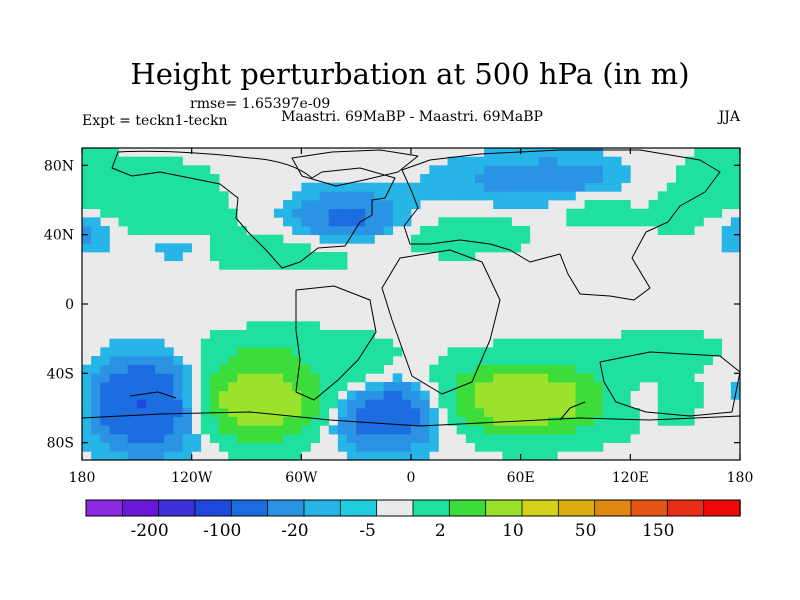 The height and width of the screenshot is (600, 800). Describe the element at coordinates (59, 166) in the screenshot. I see `y-tick-label: 80N` at that location.